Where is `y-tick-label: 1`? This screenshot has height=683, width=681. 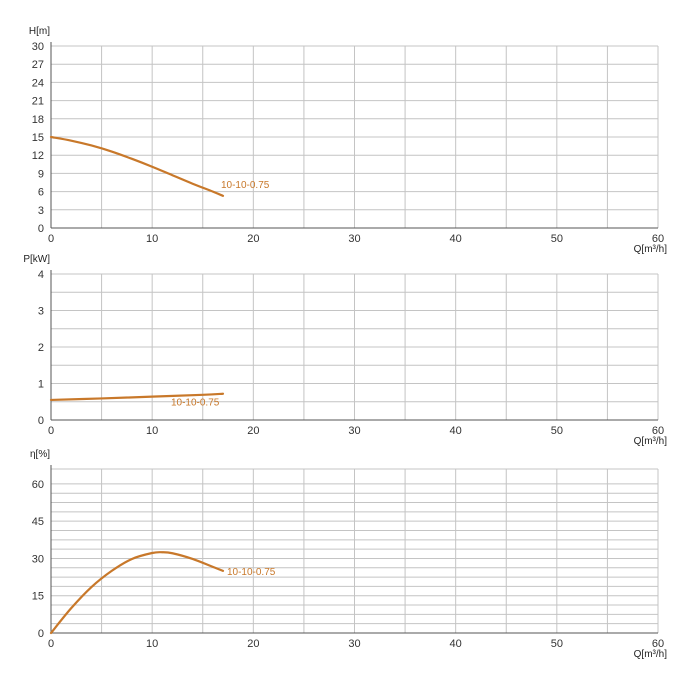 y-tick-label: 1 is located at coordinates (41, 385).